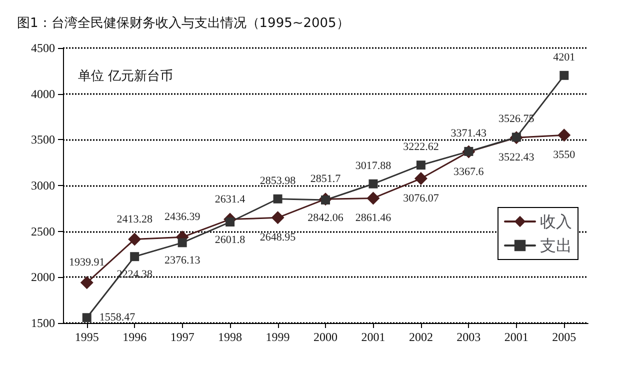  What do you see at coordinates (126, 76) in the screenshot?
I see `annotation: 单位 亿元新台币` at bounding box center [126, 76].